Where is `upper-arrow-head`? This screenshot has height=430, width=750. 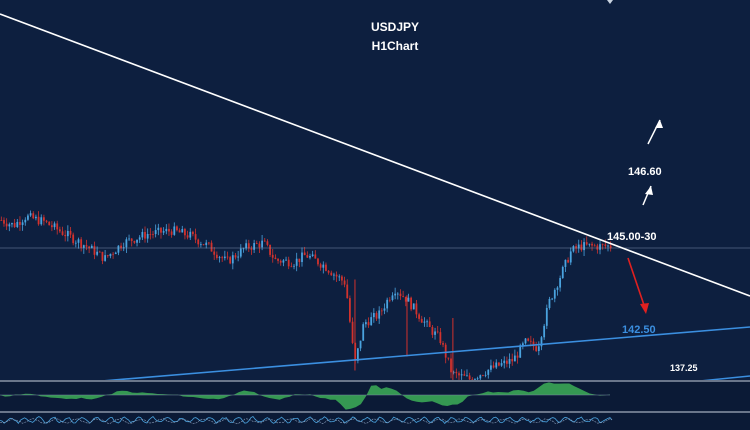
upper-arrow-head is located at coordinates (659, 124).